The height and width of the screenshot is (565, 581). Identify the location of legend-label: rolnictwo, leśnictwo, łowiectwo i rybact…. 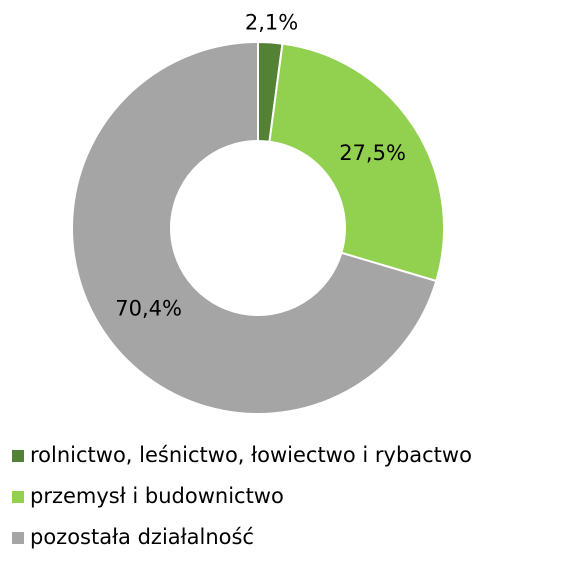
(251, 455).